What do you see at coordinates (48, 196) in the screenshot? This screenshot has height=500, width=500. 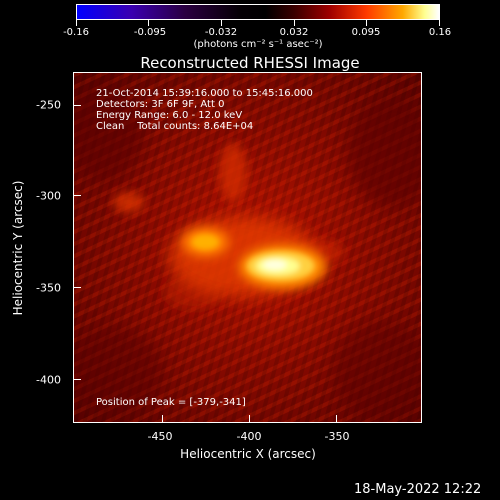 I see `y-tick-label: -300` at bounding box center [48, 196].